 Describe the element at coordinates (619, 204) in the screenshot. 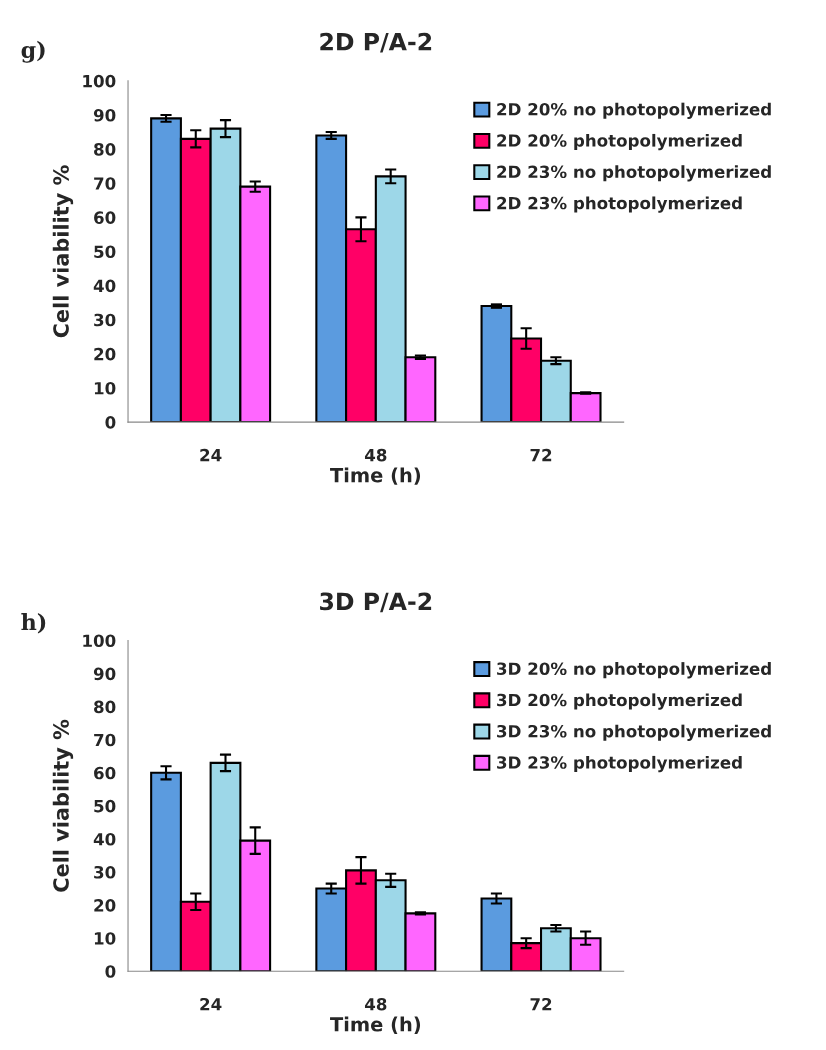

I see `legend-label: 2D 23% photopolymerized` at that location.